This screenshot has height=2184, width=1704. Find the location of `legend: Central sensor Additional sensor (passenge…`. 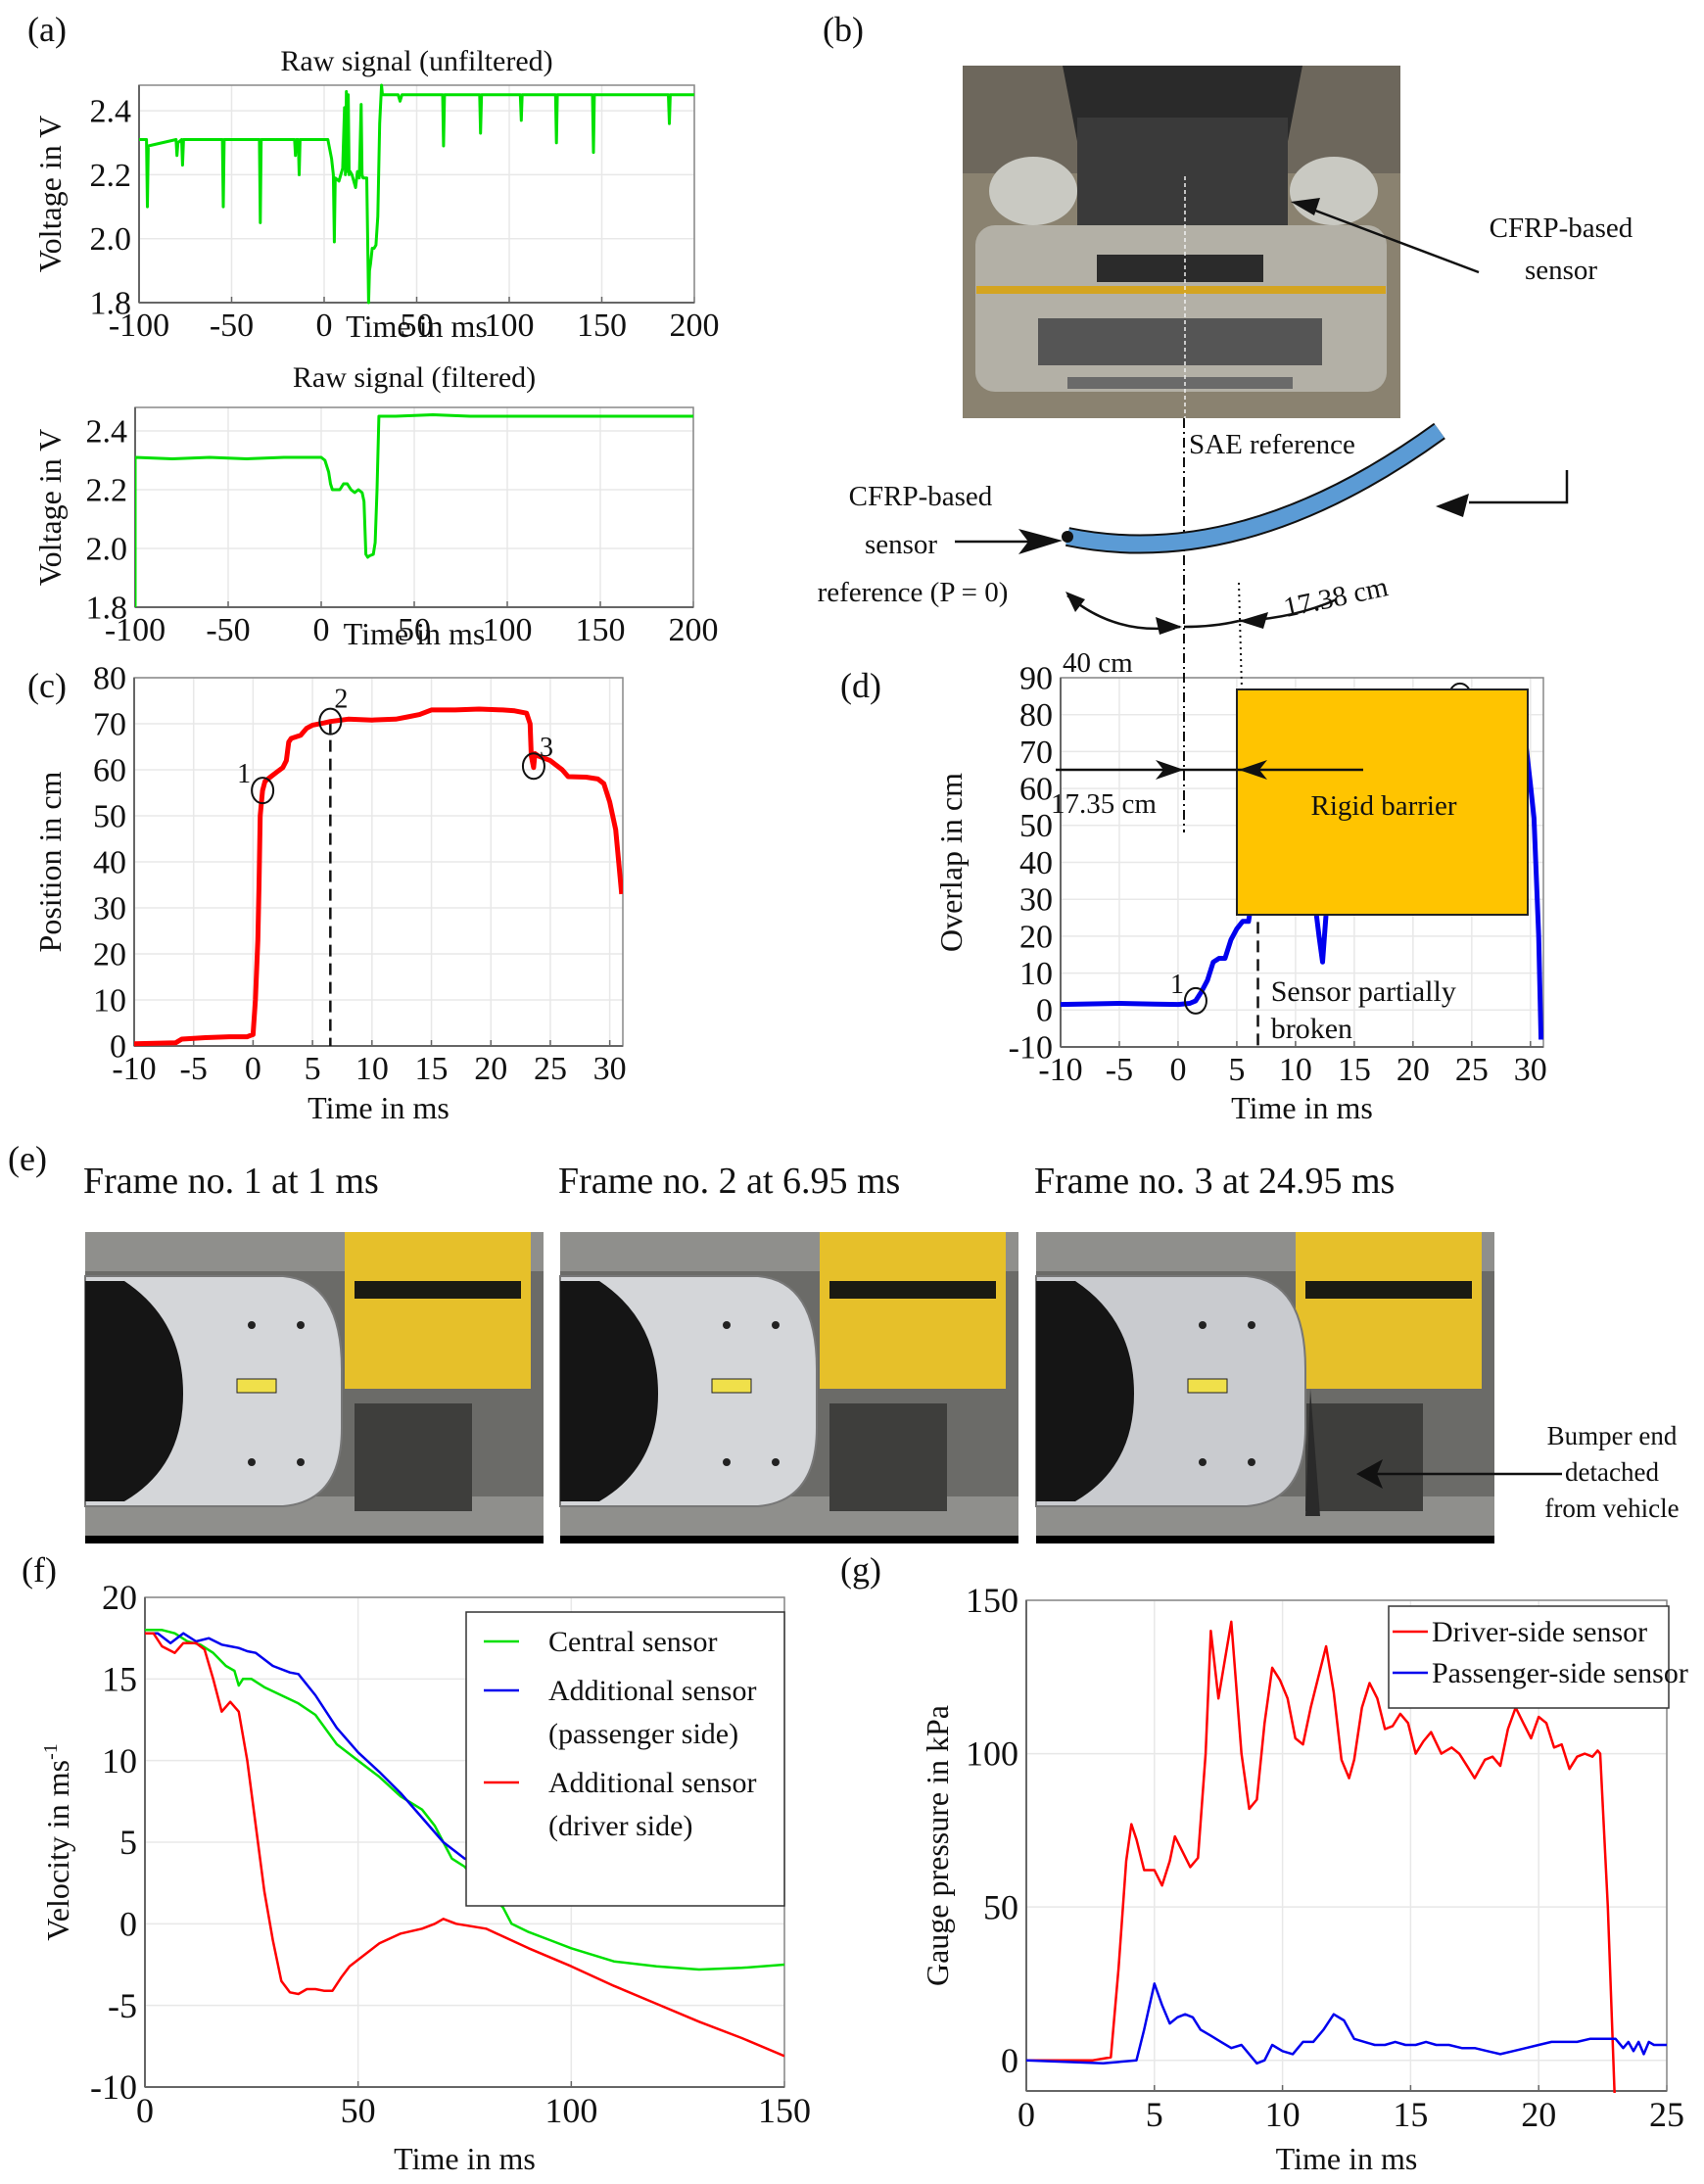

legend: Central sensor Additional sensor (passenge… is located at coordinates (625, 1759).